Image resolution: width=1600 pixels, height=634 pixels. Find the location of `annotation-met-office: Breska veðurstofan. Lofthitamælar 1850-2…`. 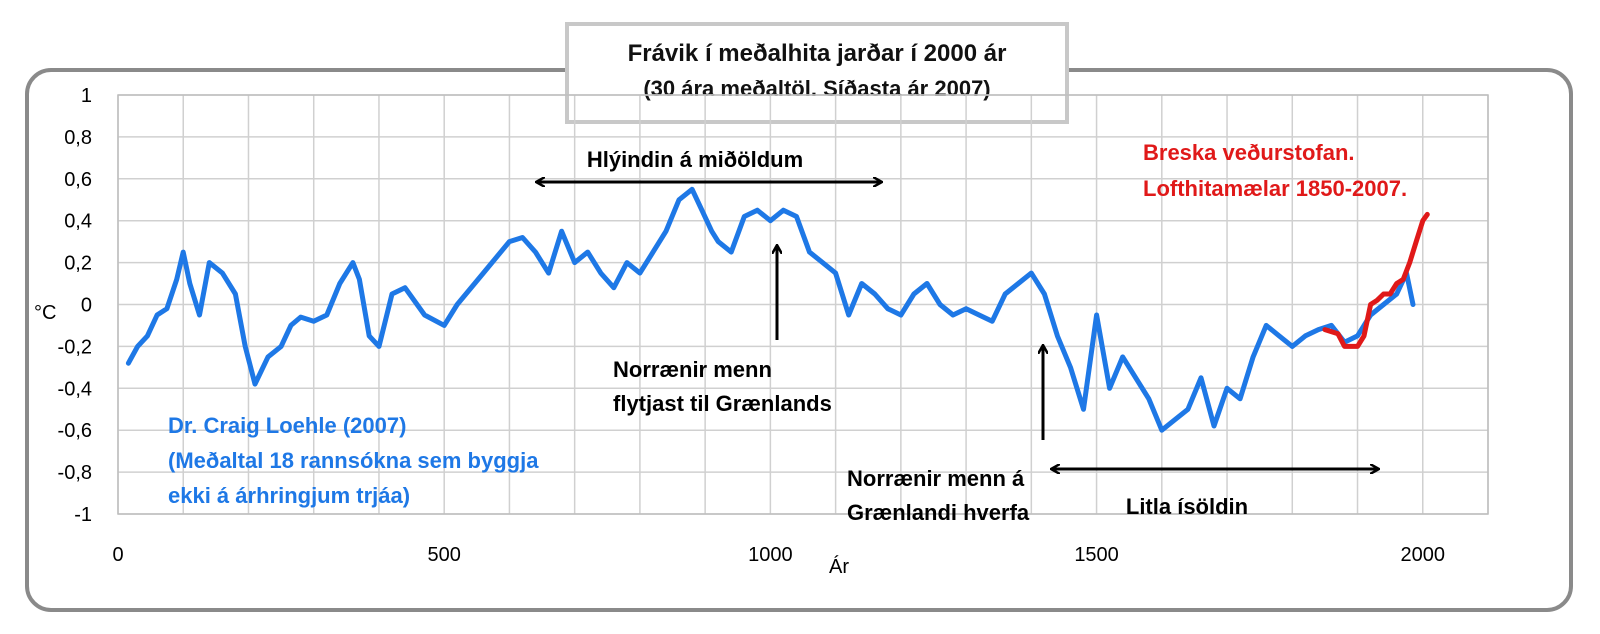

annotation-met-office: Breska veðurstofan. Lofthitamælar 1850-2… is located at coordinates (1275, 170).